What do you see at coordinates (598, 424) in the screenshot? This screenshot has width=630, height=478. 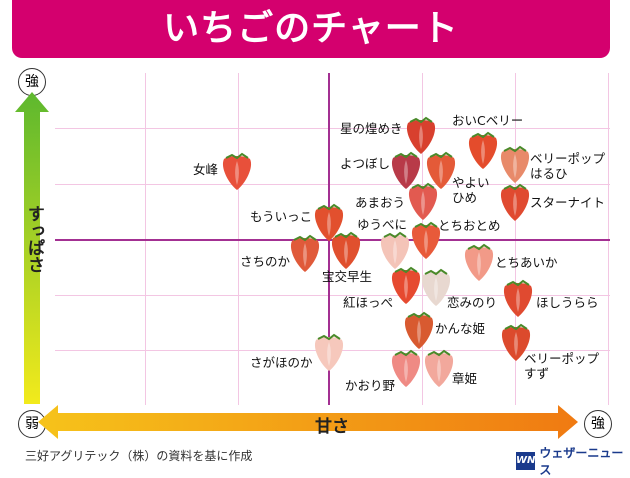 I see `x-high-marker: 強` at bounding box center [598, 424].